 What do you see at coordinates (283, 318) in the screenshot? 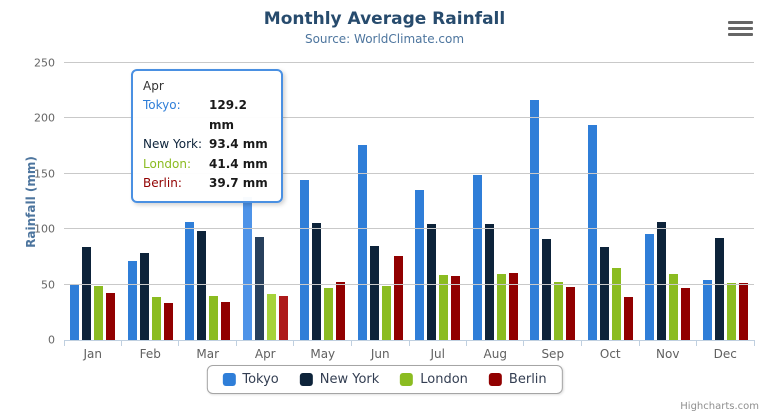
I see `column-berlin-apr` at bounding box center [283, 318].